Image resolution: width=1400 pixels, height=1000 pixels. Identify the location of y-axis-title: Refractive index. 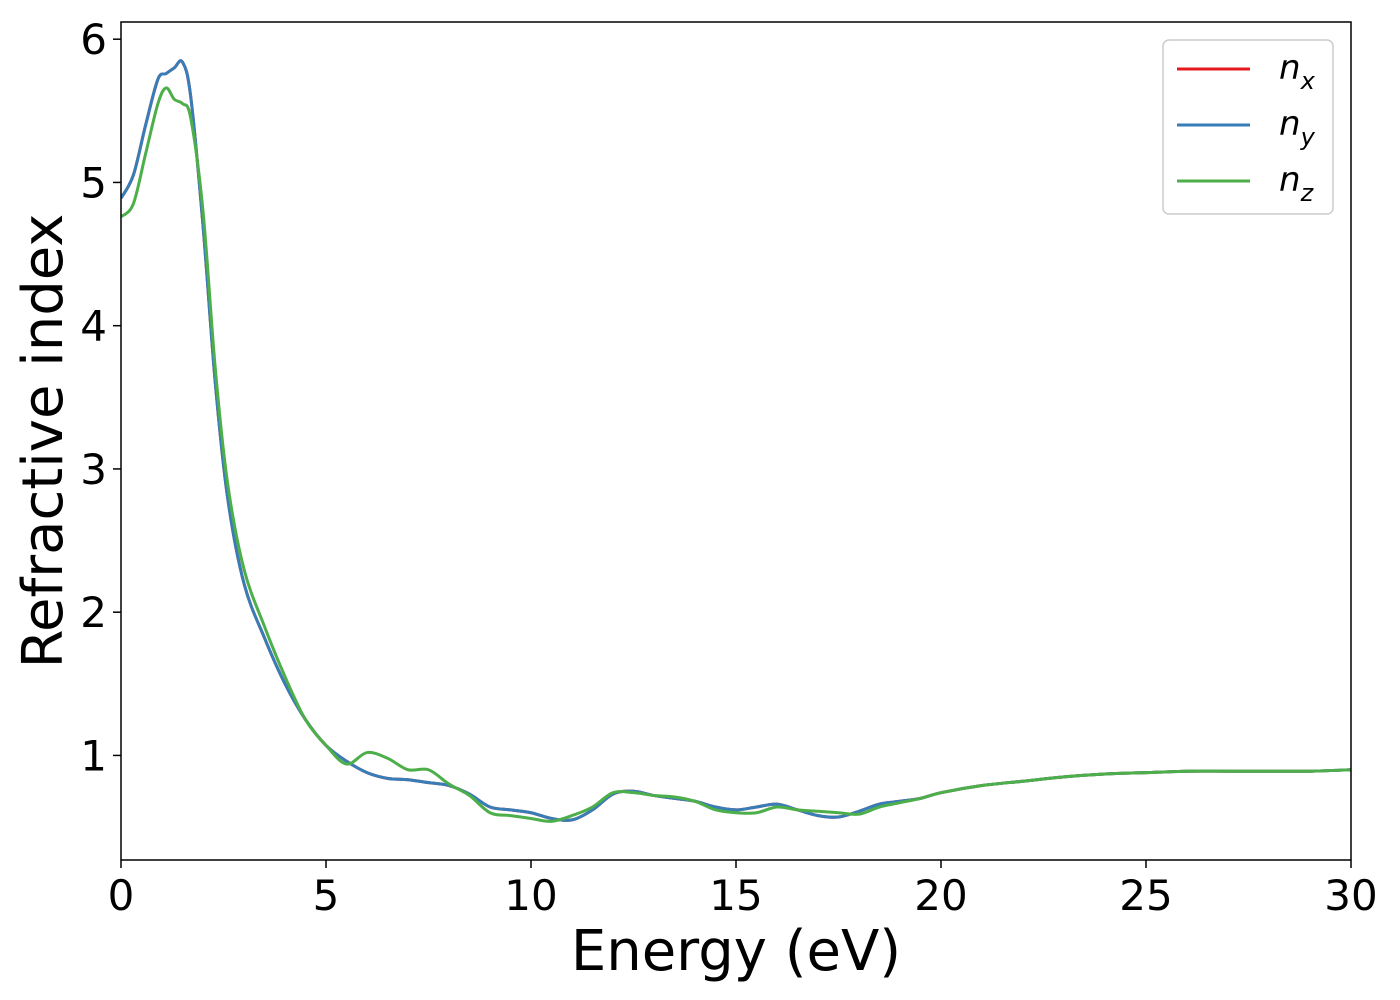
(43, 441).